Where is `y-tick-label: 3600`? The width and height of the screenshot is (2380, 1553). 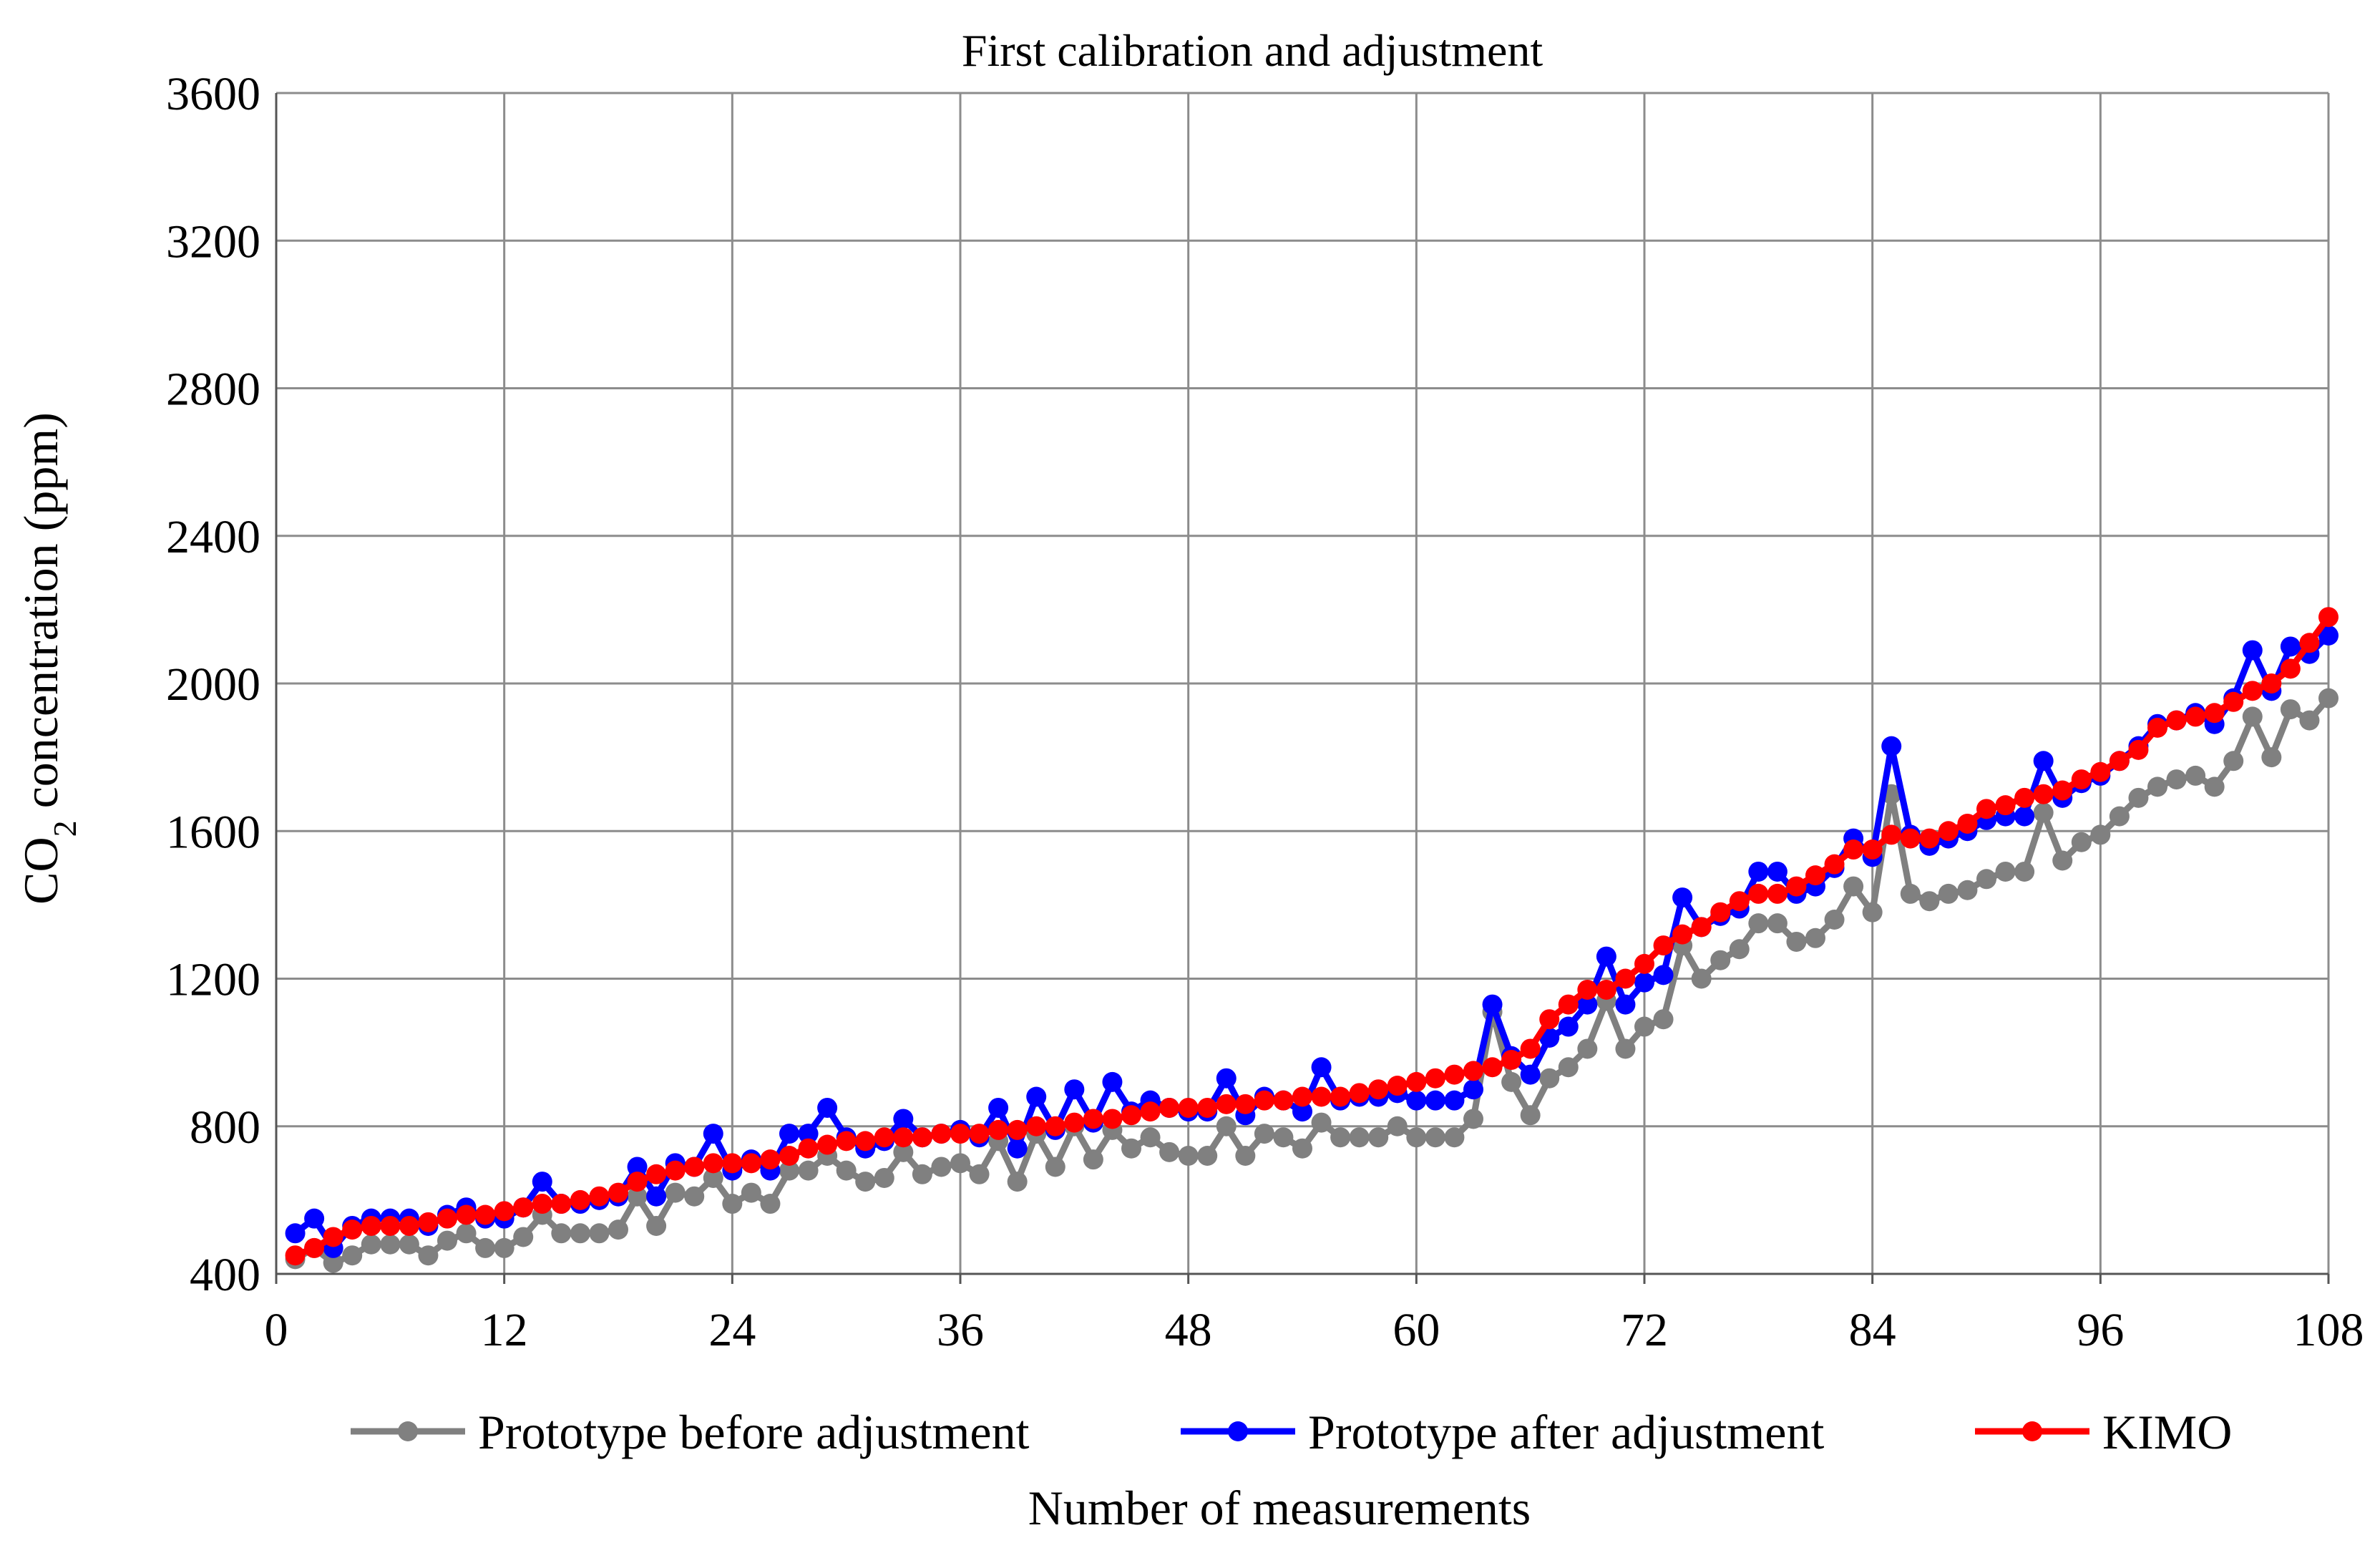
y-tick-label: 3600 is located at coordinates (213, 94).